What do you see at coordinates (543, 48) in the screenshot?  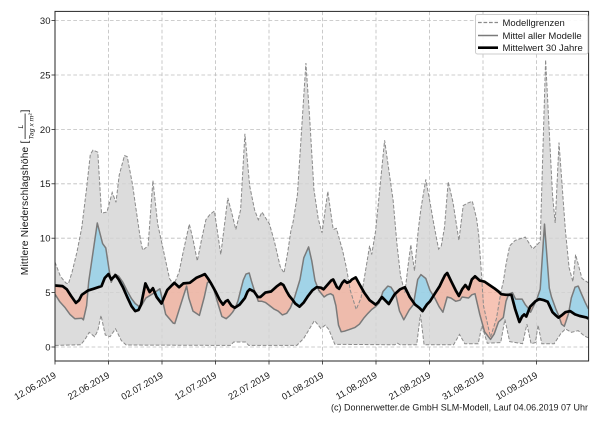 I see `svg-text: Mittelwert 30 Jahre` at bounding box center [543, 48].